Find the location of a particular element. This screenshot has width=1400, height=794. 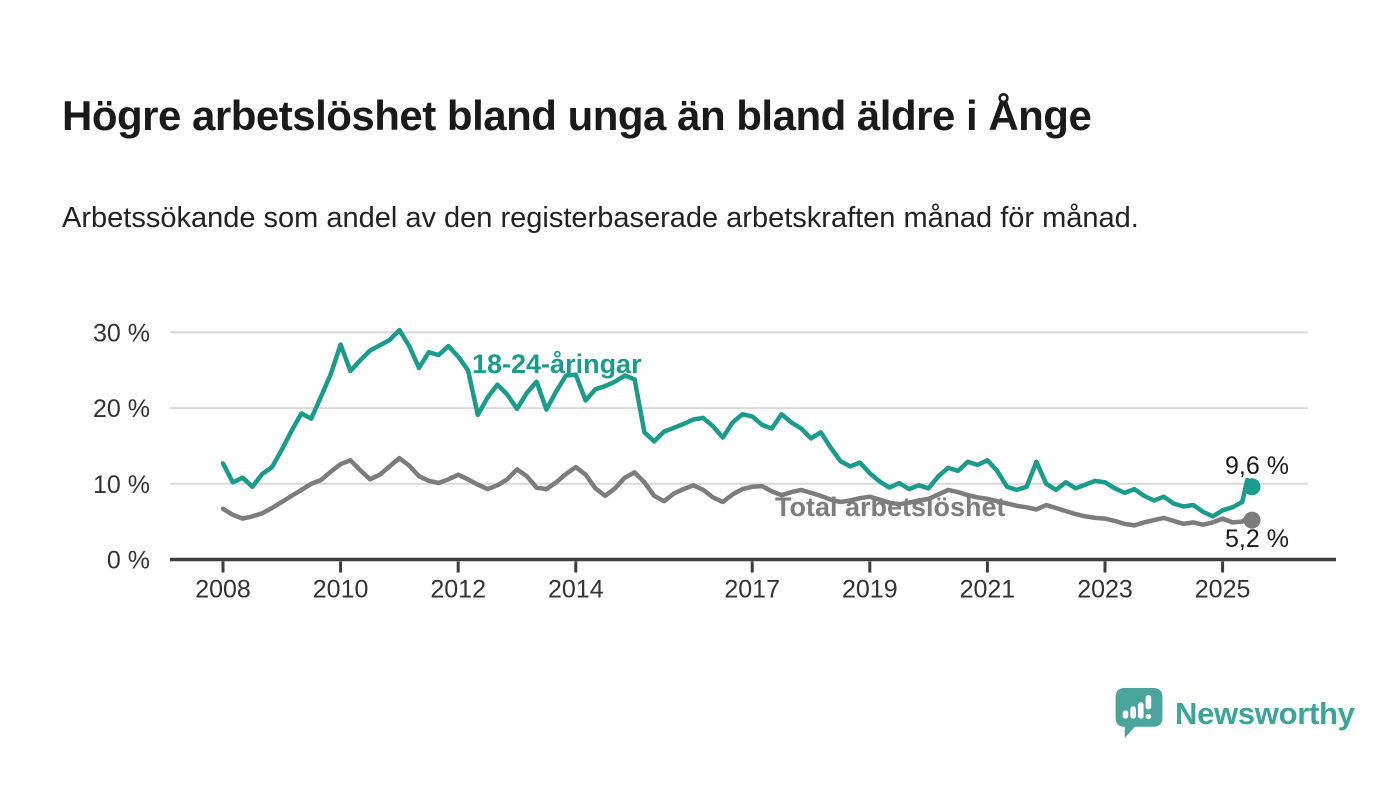

y-axis-tick-label: 20 % is located at coordinates (121, 409).